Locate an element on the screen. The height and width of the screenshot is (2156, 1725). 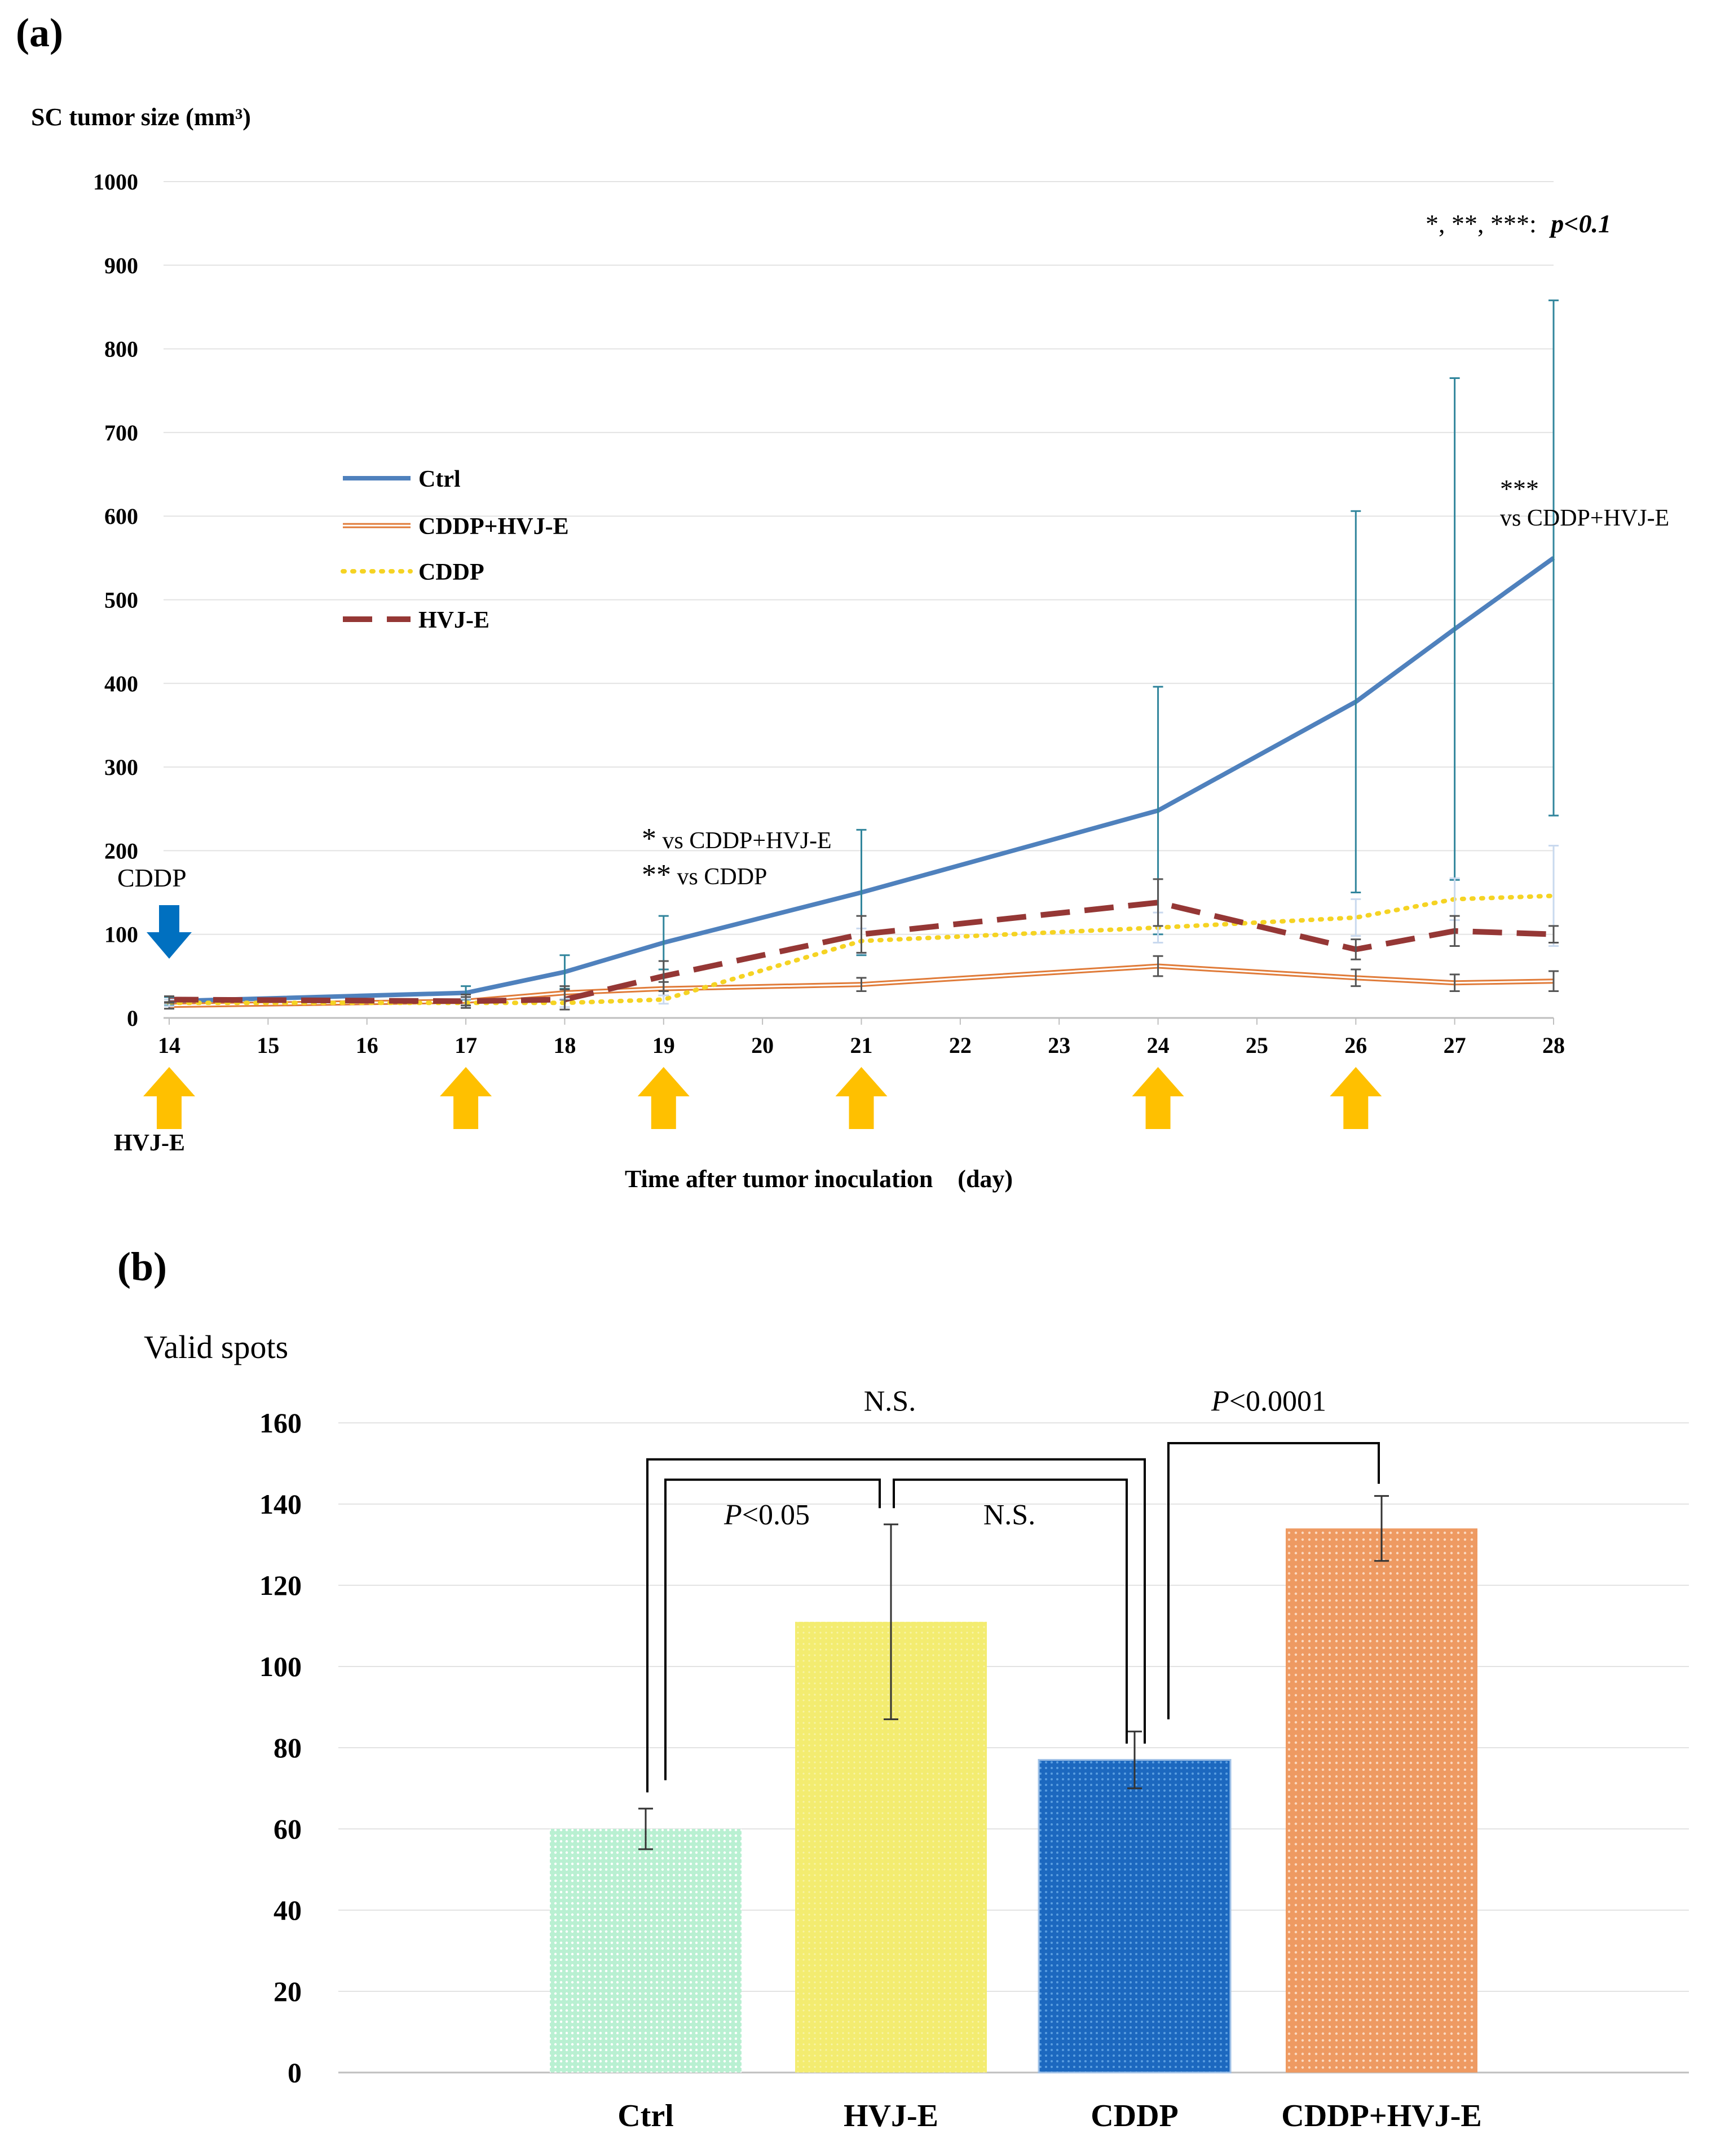
panel-b-y-ticks: 0 20 40 60 80 100 120 140 160 is located at coordinates (280, 1747).